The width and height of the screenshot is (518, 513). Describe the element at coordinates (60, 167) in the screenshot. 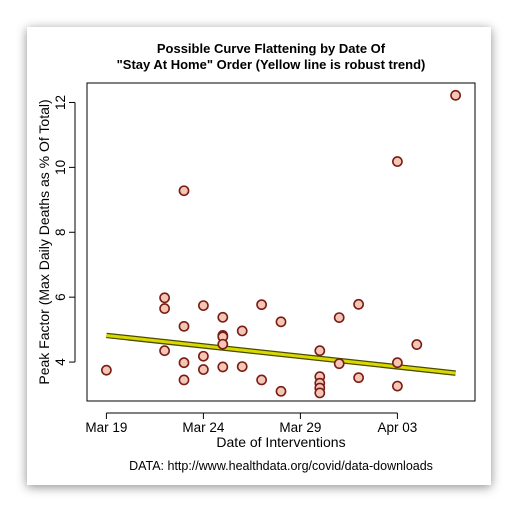

I see `y-tick-label: 10` at that location.